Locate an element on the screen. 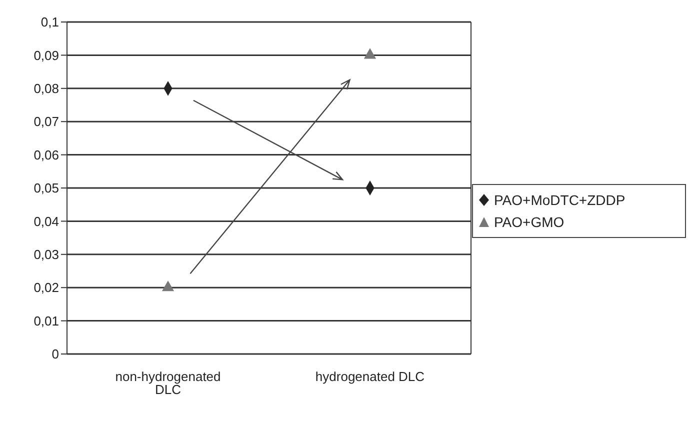 The image size is (698, 422). legend-label: PAO+GMO is located at coordinates (529, 222).